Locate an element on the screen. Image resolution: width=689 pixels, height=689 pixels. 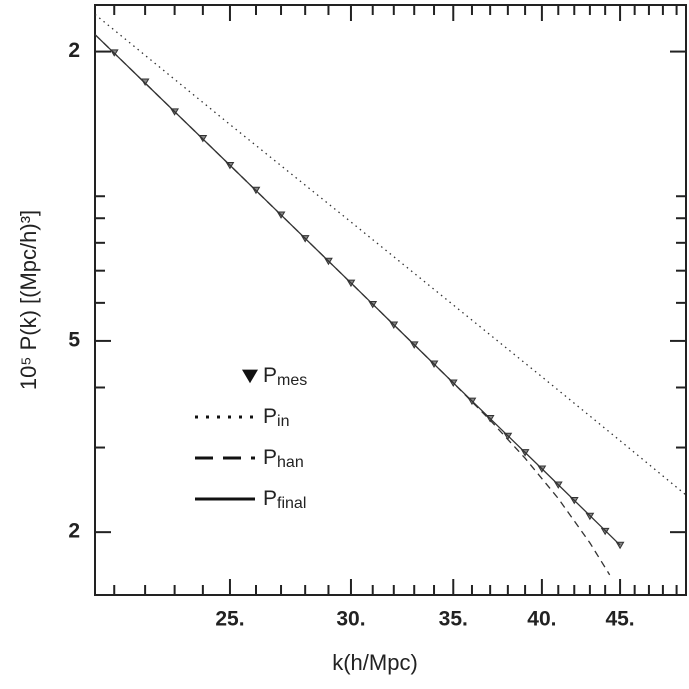
legend-sub: final is located at coordinates (291, 503).